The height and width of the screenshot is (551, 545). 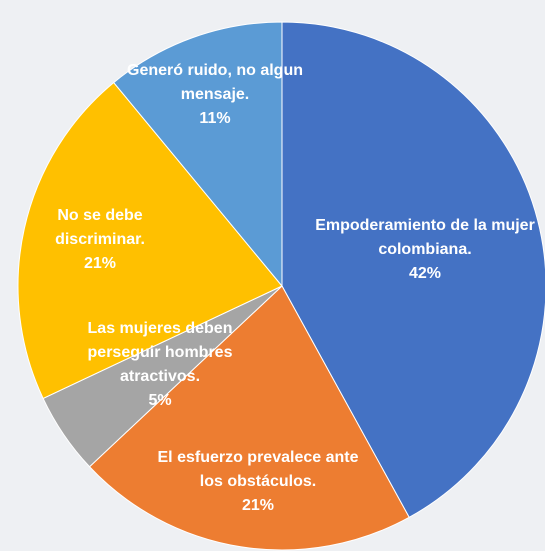 I want to click on slice-label: No se debe discriminar. 21%, so click(x=100, y=240).